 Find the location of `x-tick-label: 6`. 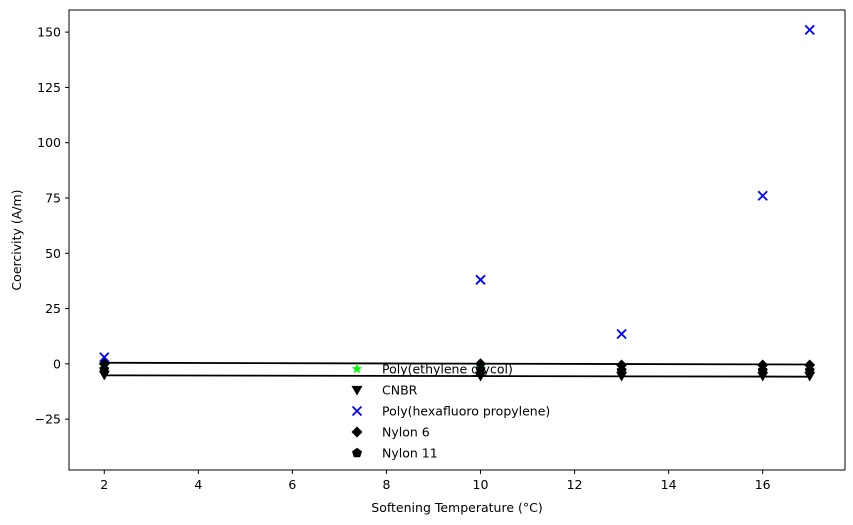

x-tick-label: 6 is located at coordinates (292, 484).